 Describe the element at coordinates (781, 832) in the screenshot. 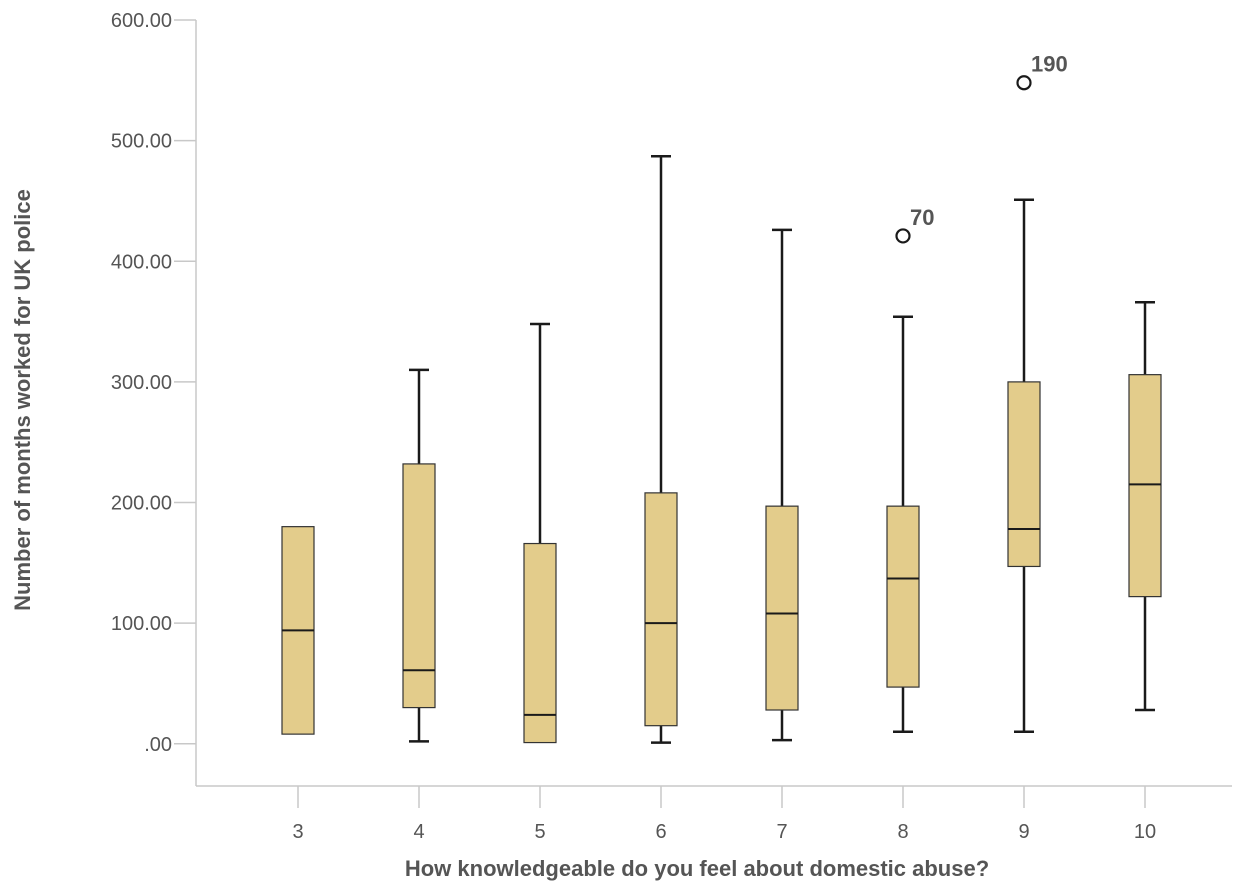

I see `x-tick-label: 7` at that location.